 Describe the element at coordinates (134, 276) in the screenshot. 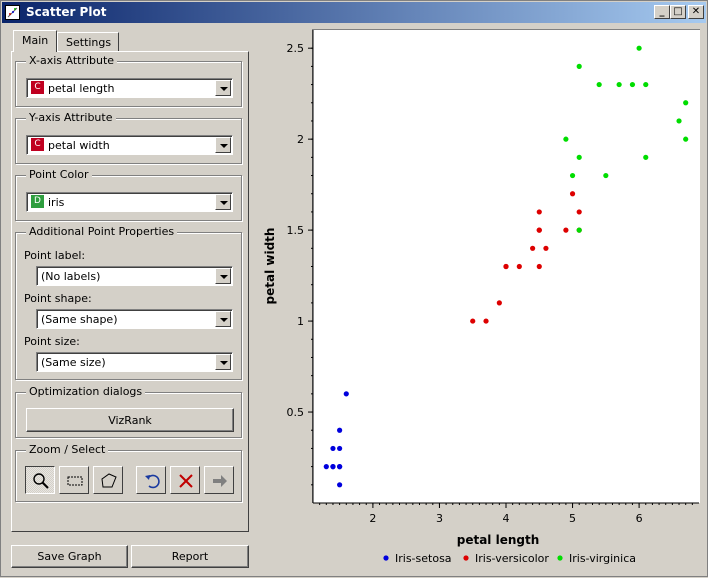

I see `point-label-select: (No labels)` at that location.